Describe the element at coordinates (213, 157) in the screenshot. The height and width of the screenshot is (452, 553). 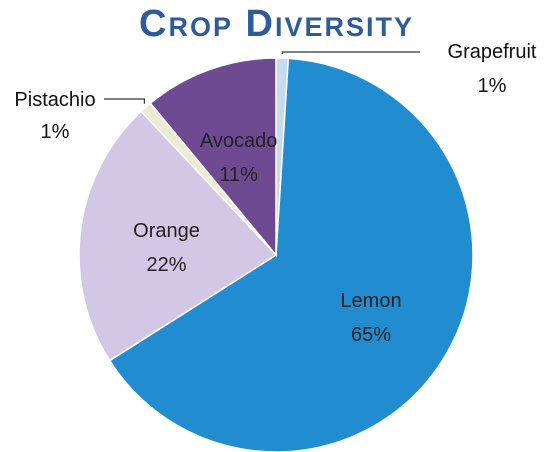
I see `pie-slice-avocado` at that location.